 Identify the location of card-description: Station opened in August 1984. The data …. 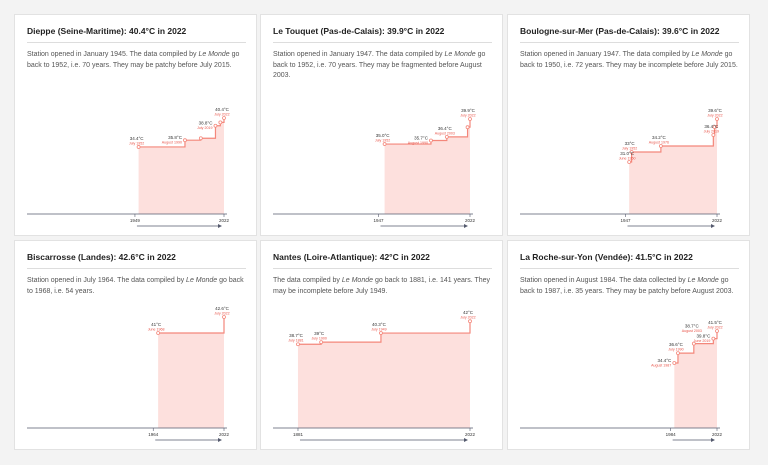
(627, 286).